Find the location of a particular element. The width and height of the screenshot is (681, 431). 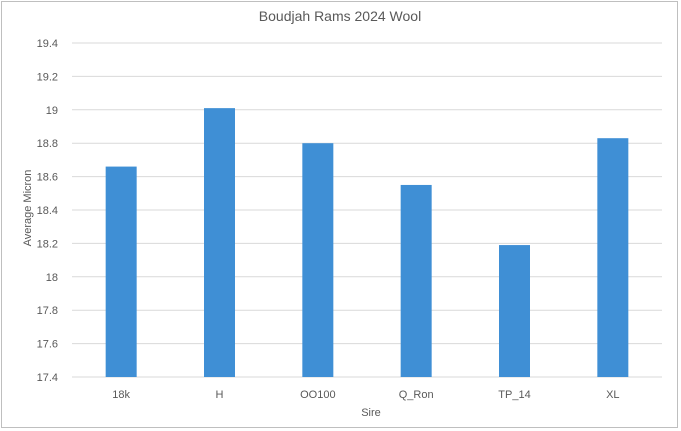

y-tick-label: 19 is located at coordinates (52, 111).